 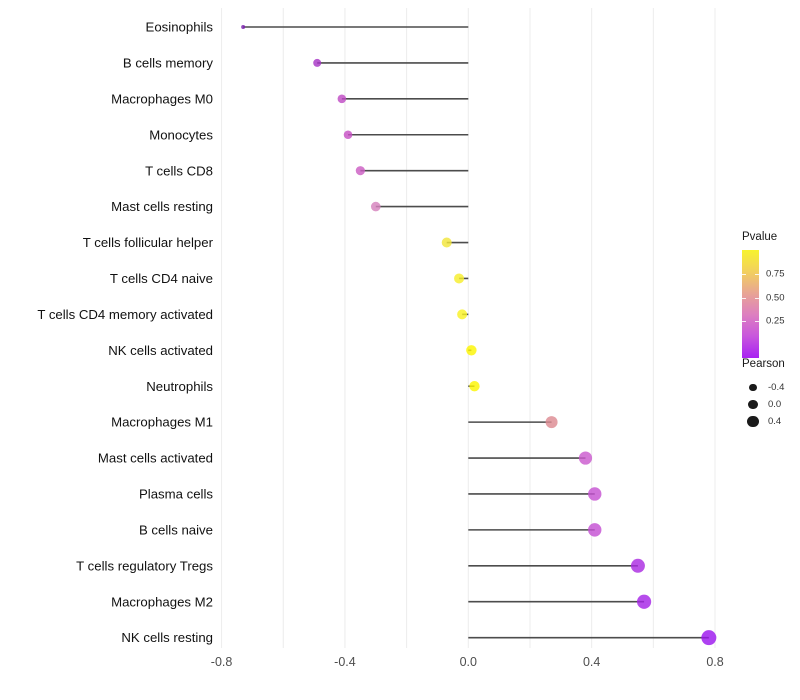 What do you see at coordinates (162, 206) in the screenshot?
I see `y-axis-label: Mast cells resting` at bounding box center [162, 206].